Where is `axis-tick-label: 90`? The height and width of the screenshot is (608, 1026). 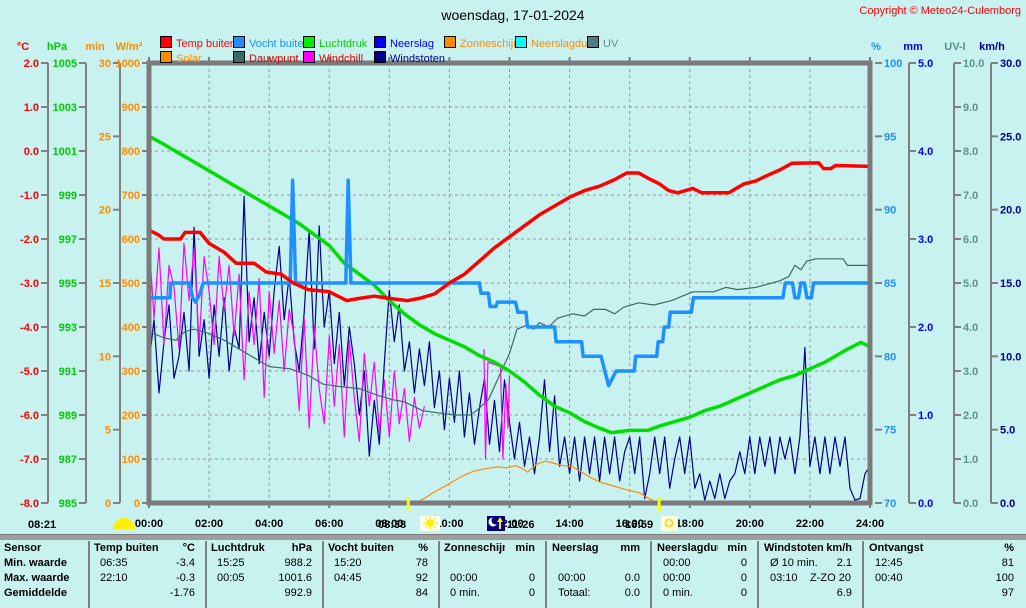
axis-tick-label: 90 is located at coordinates (890, 211).